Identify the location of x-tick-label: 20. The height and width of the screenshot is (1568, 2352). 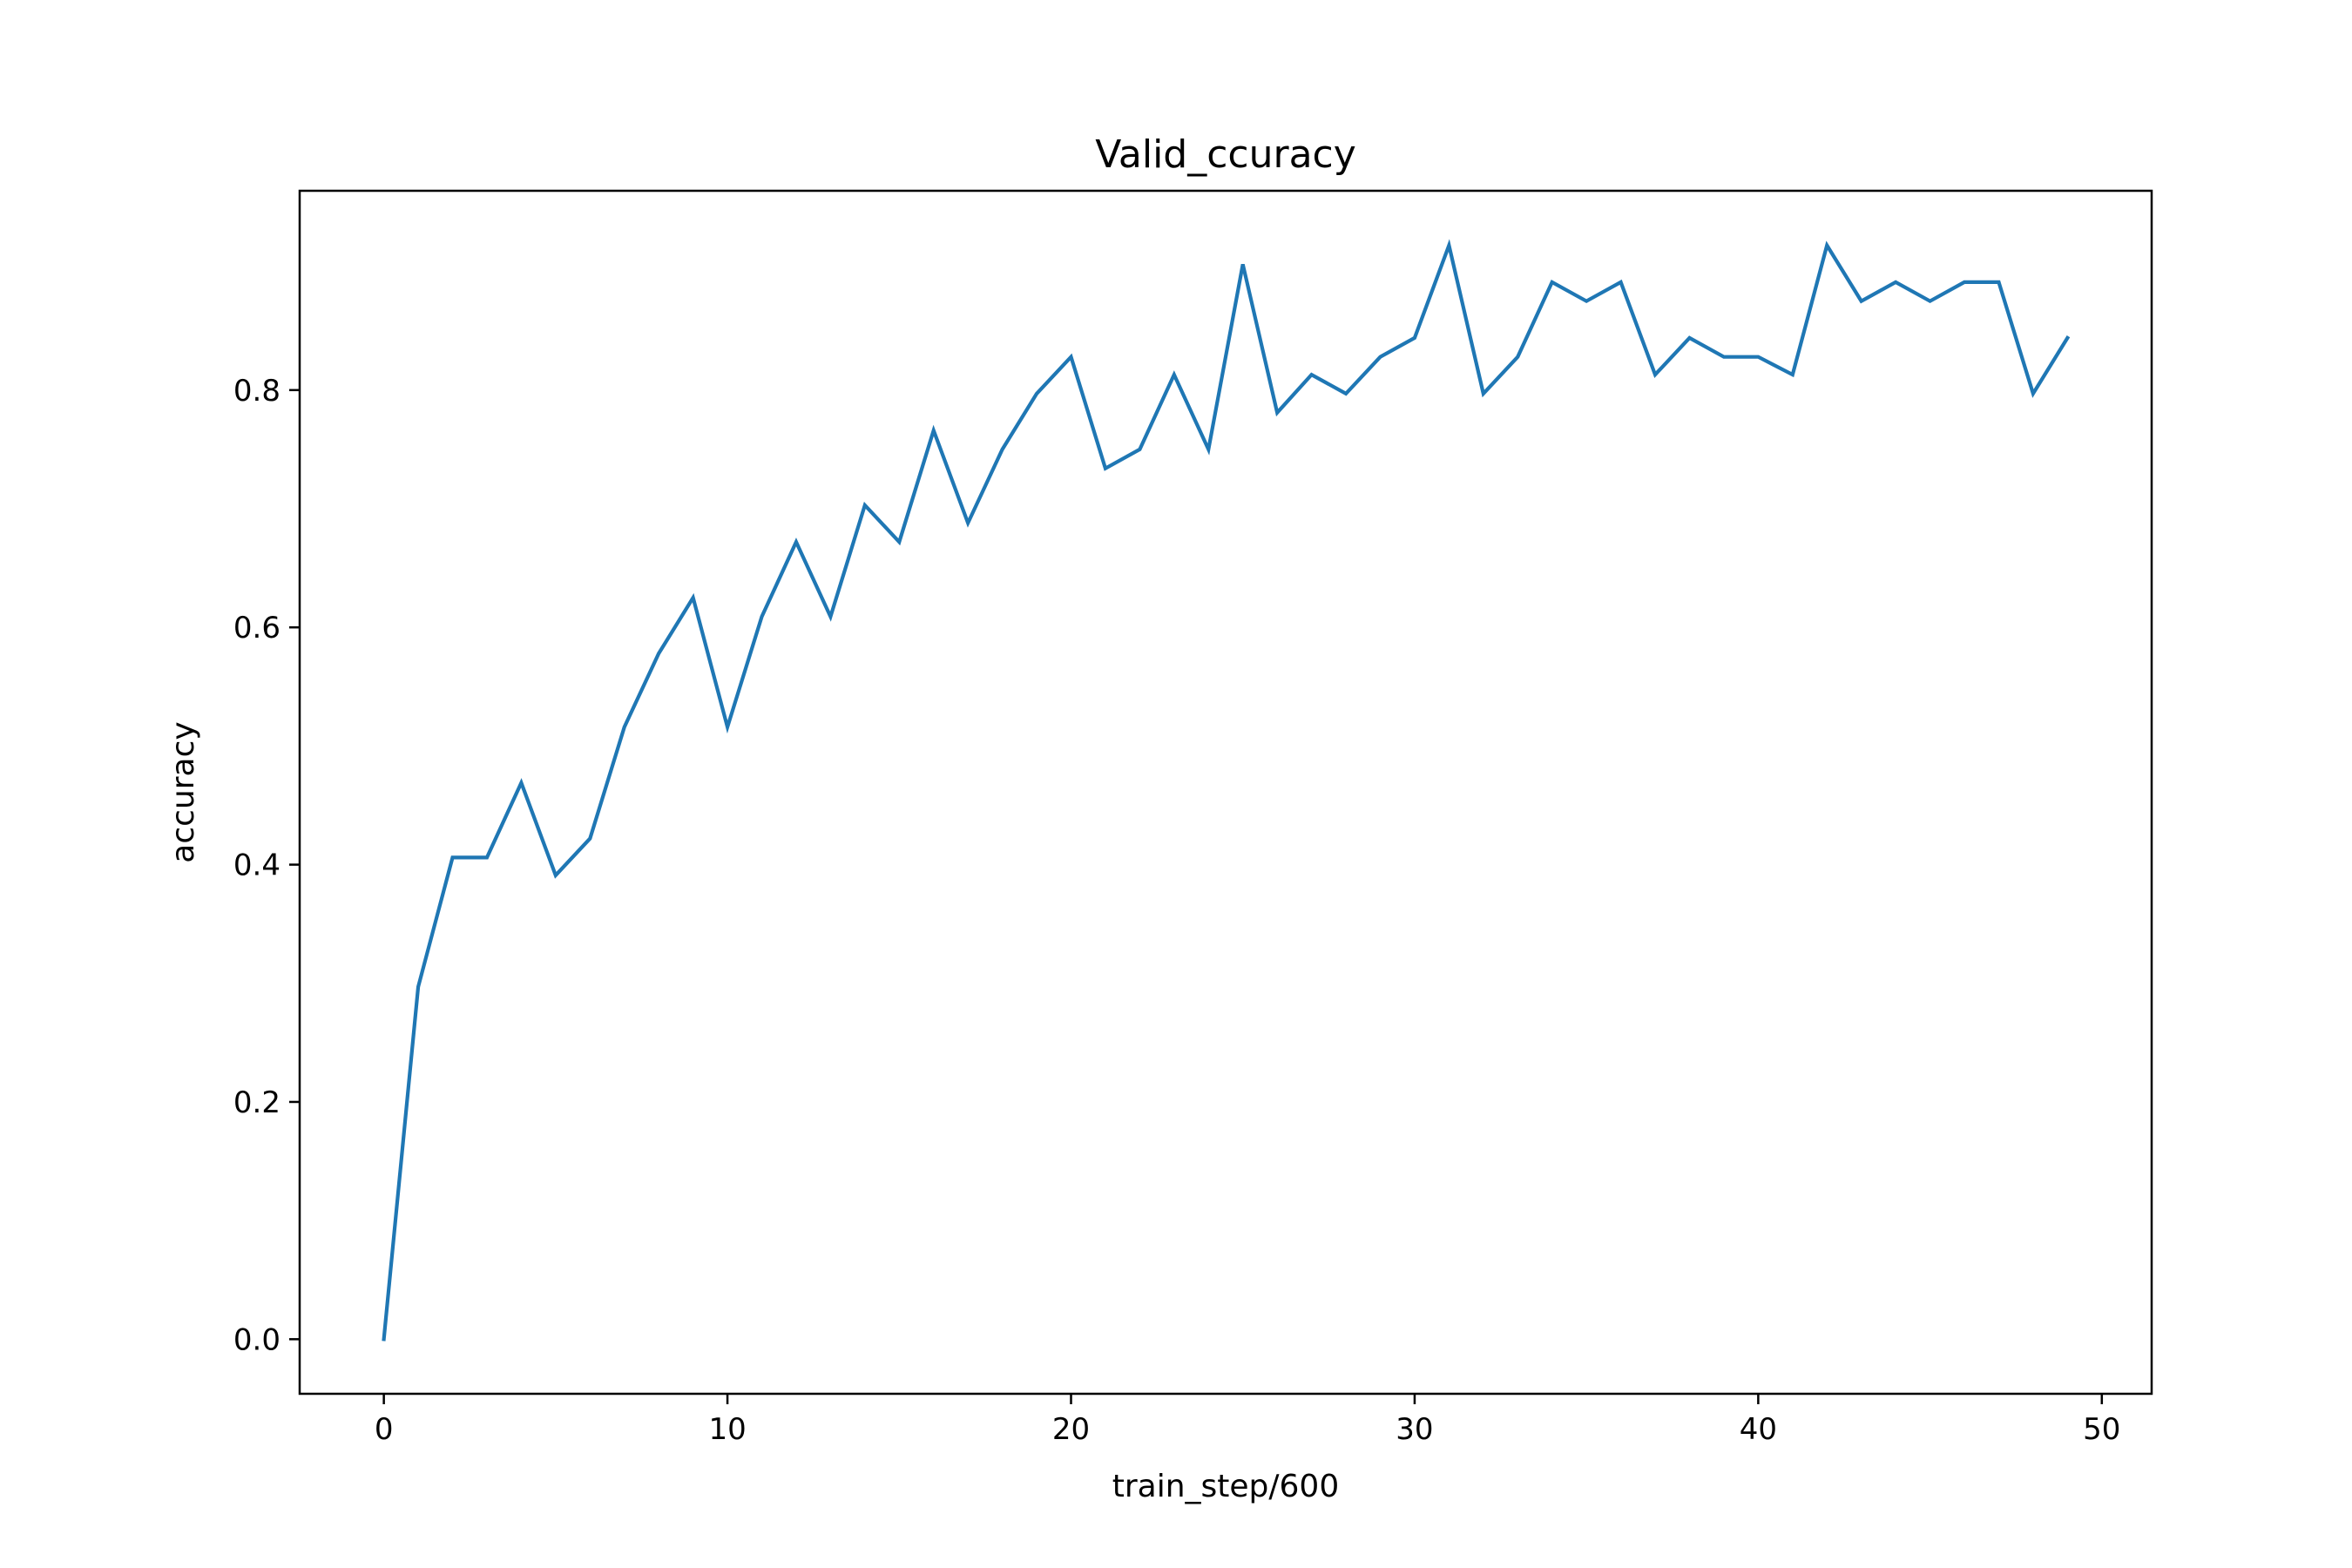
(1071, 1429).